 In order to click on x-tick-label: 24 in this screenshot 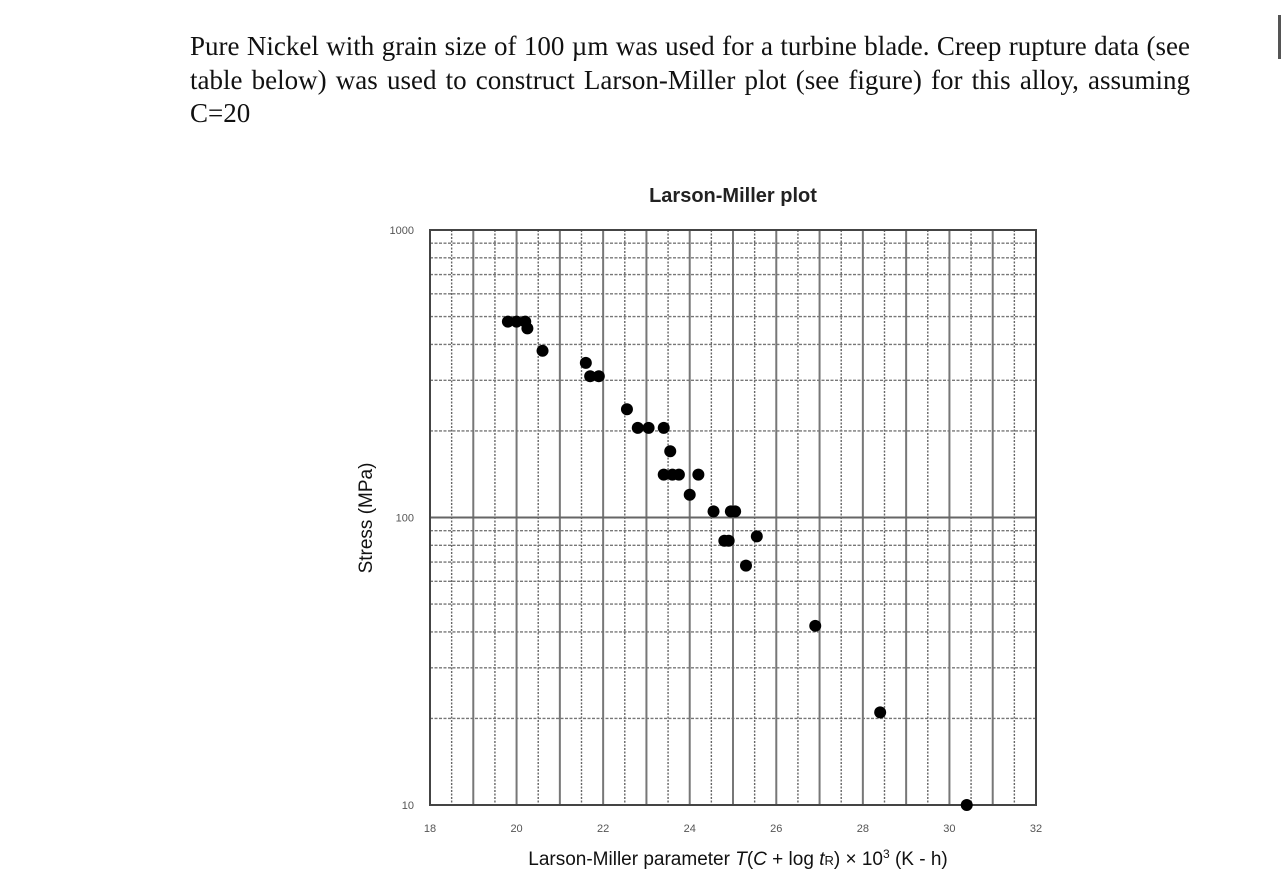, I will do `click(690, 829)`.